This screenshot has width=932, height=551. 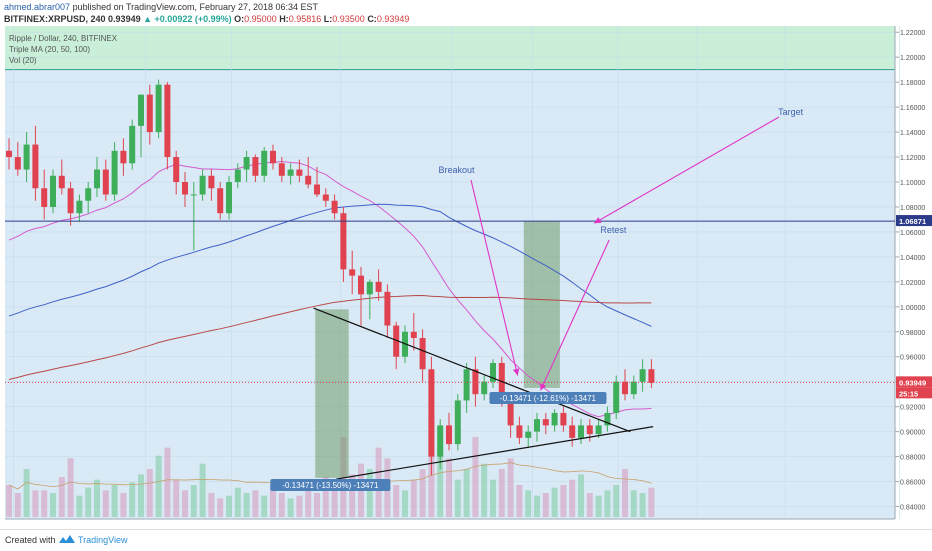 What do you see at coordinates (330, 337) in the screenshot?
I see `moving-average-line` at bounding box center [330, 337].